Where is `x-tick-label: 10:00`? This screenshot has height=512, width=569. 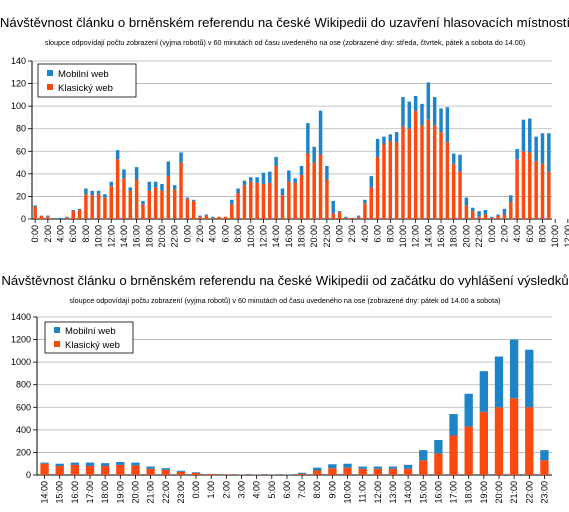 x-tick-label: 10:00 is located at coordinates (403, 236).